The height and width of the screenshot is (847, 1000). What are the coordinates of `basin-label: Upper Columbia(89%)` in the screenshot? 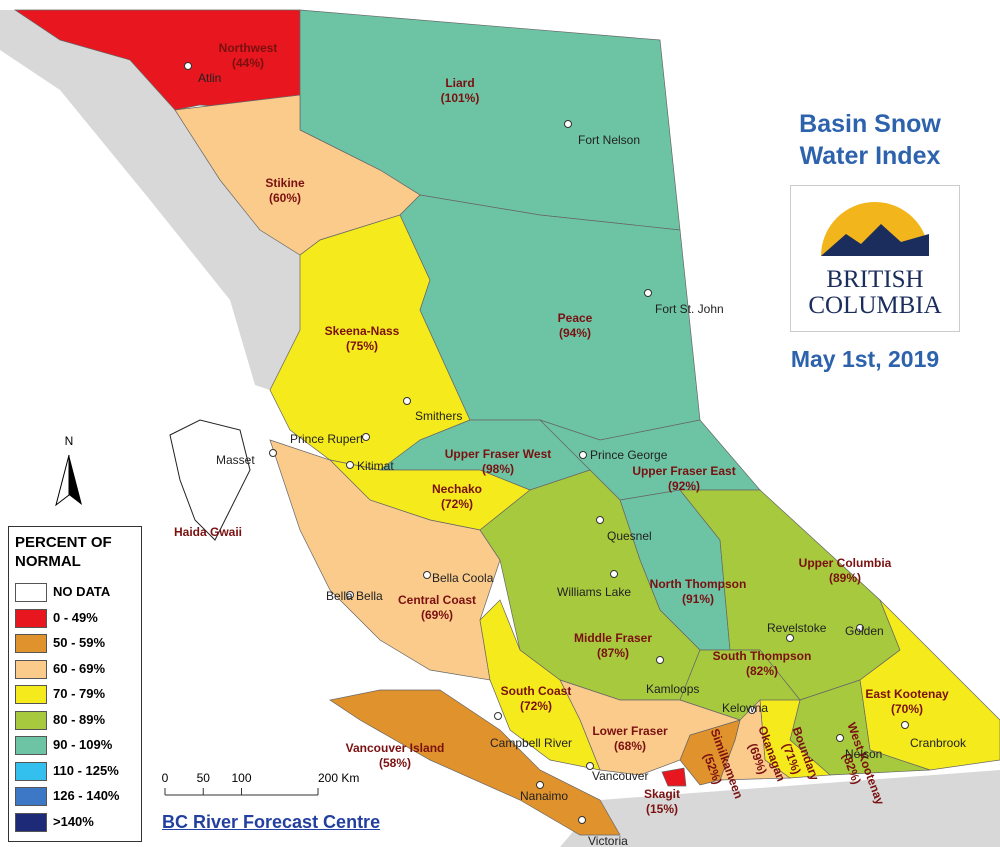 It's located at (845, 570).